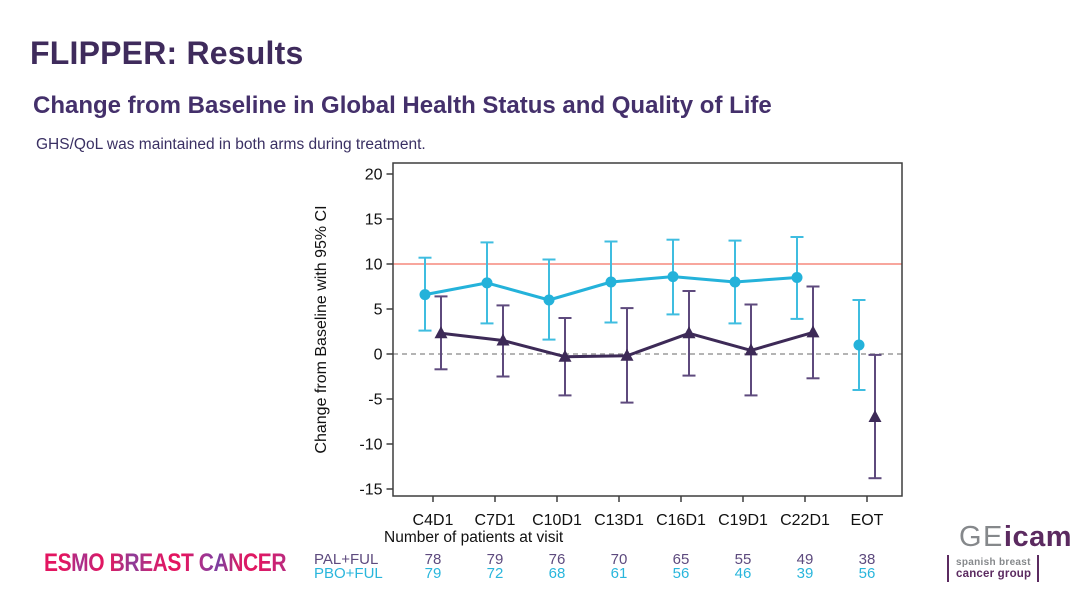  Describe the element at coordinates (867, 520) in the screenshot. I see `x-tick-label: EOT` at that location.